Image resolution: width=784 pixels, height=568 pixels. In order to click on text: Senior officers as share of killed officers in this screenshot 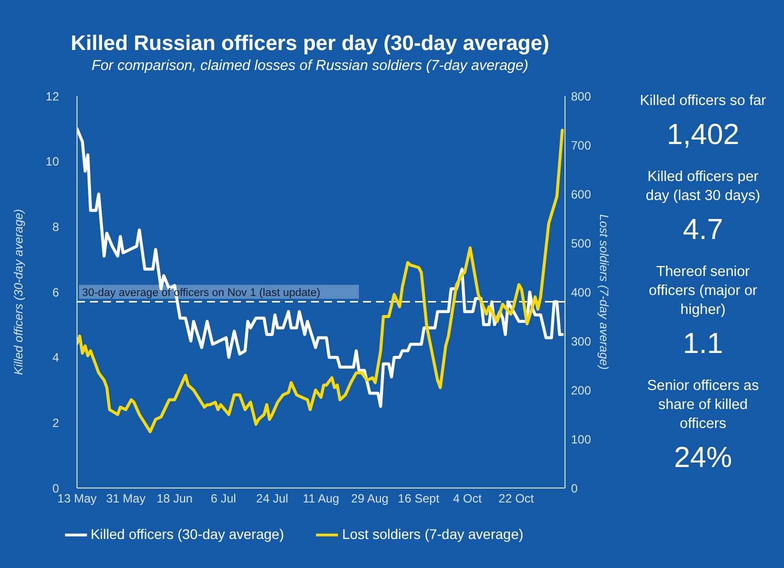, I will do `click(703, 405)`.